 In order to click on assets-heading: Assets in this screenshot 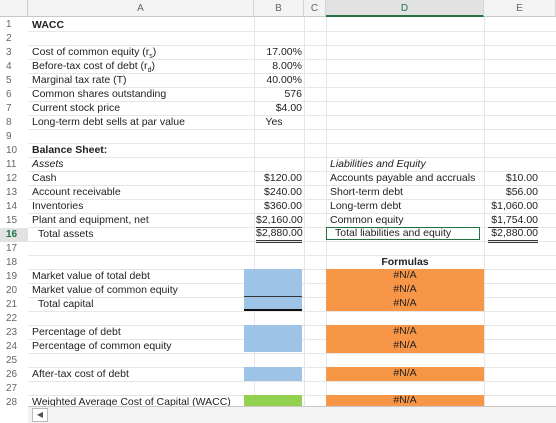, I will do `click(48, 164)`.